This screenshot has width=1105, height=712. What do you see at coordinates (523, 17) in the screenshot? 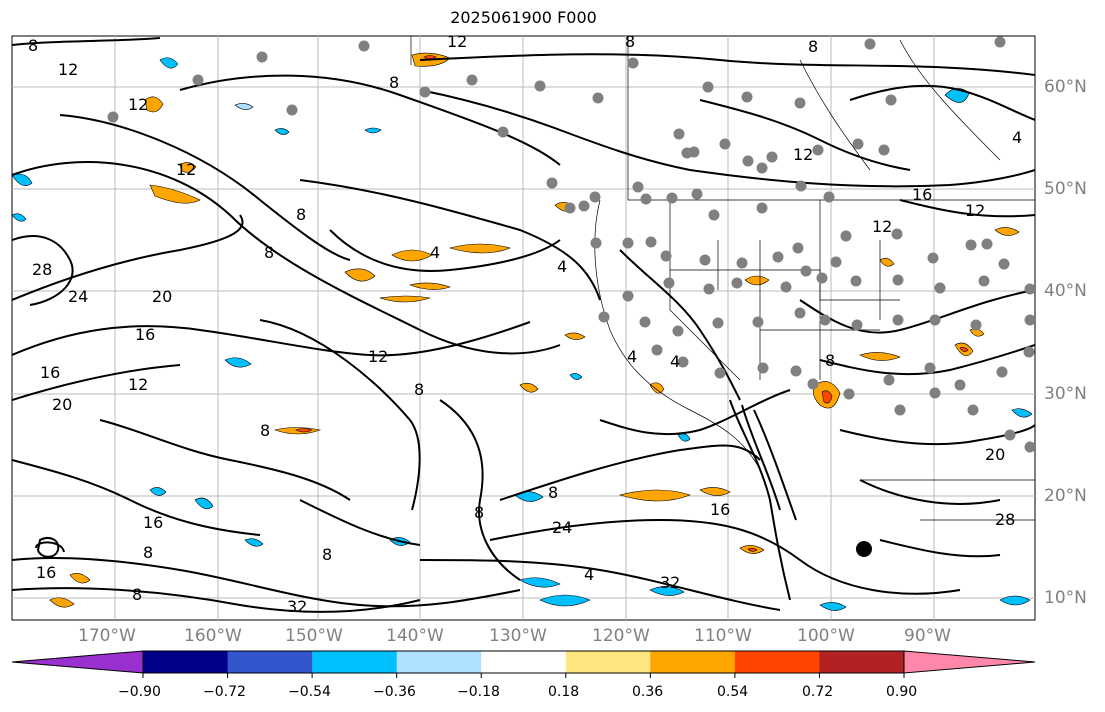
I see `map-title: 2025061900 F000` at bounding box center [523, 17].